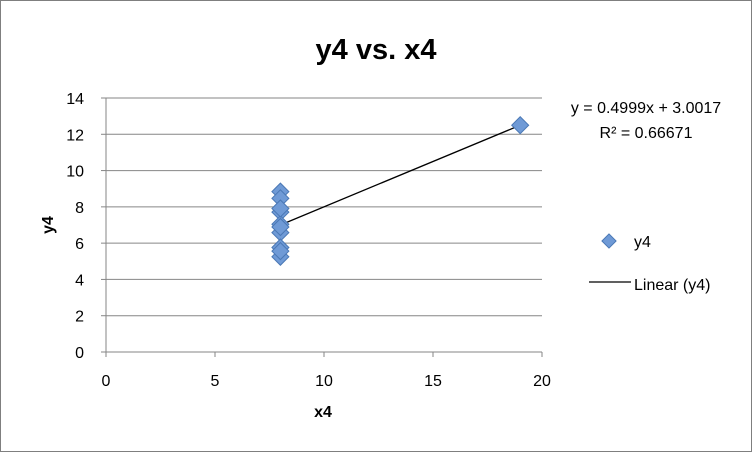 The image size is (752, 456). I want to click on chart-title: y4 vs. x4, so click(376, 50).